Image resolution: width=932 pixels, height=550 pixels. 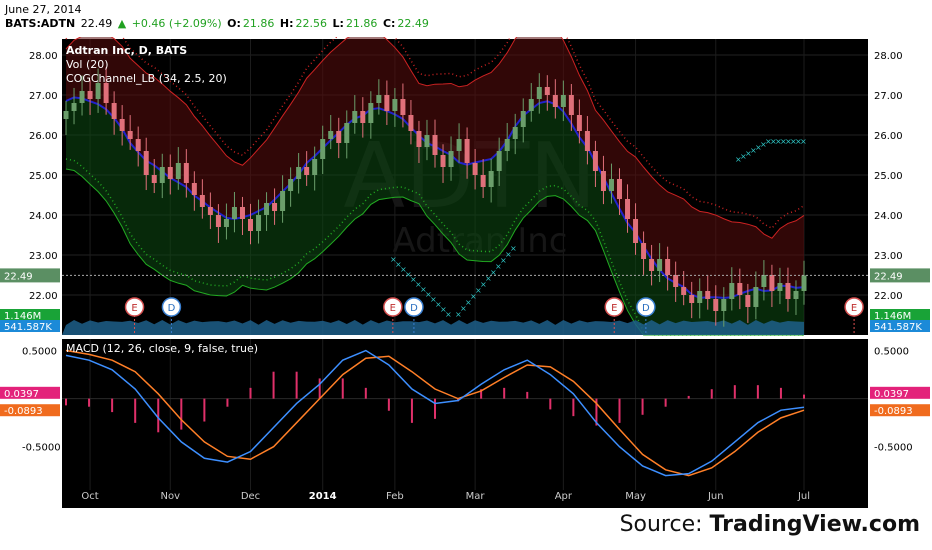 What do you see at coordinates (395, 496) in the screenshot?
I see `time-tick-label: Feb` at bounding box center [395, 496].